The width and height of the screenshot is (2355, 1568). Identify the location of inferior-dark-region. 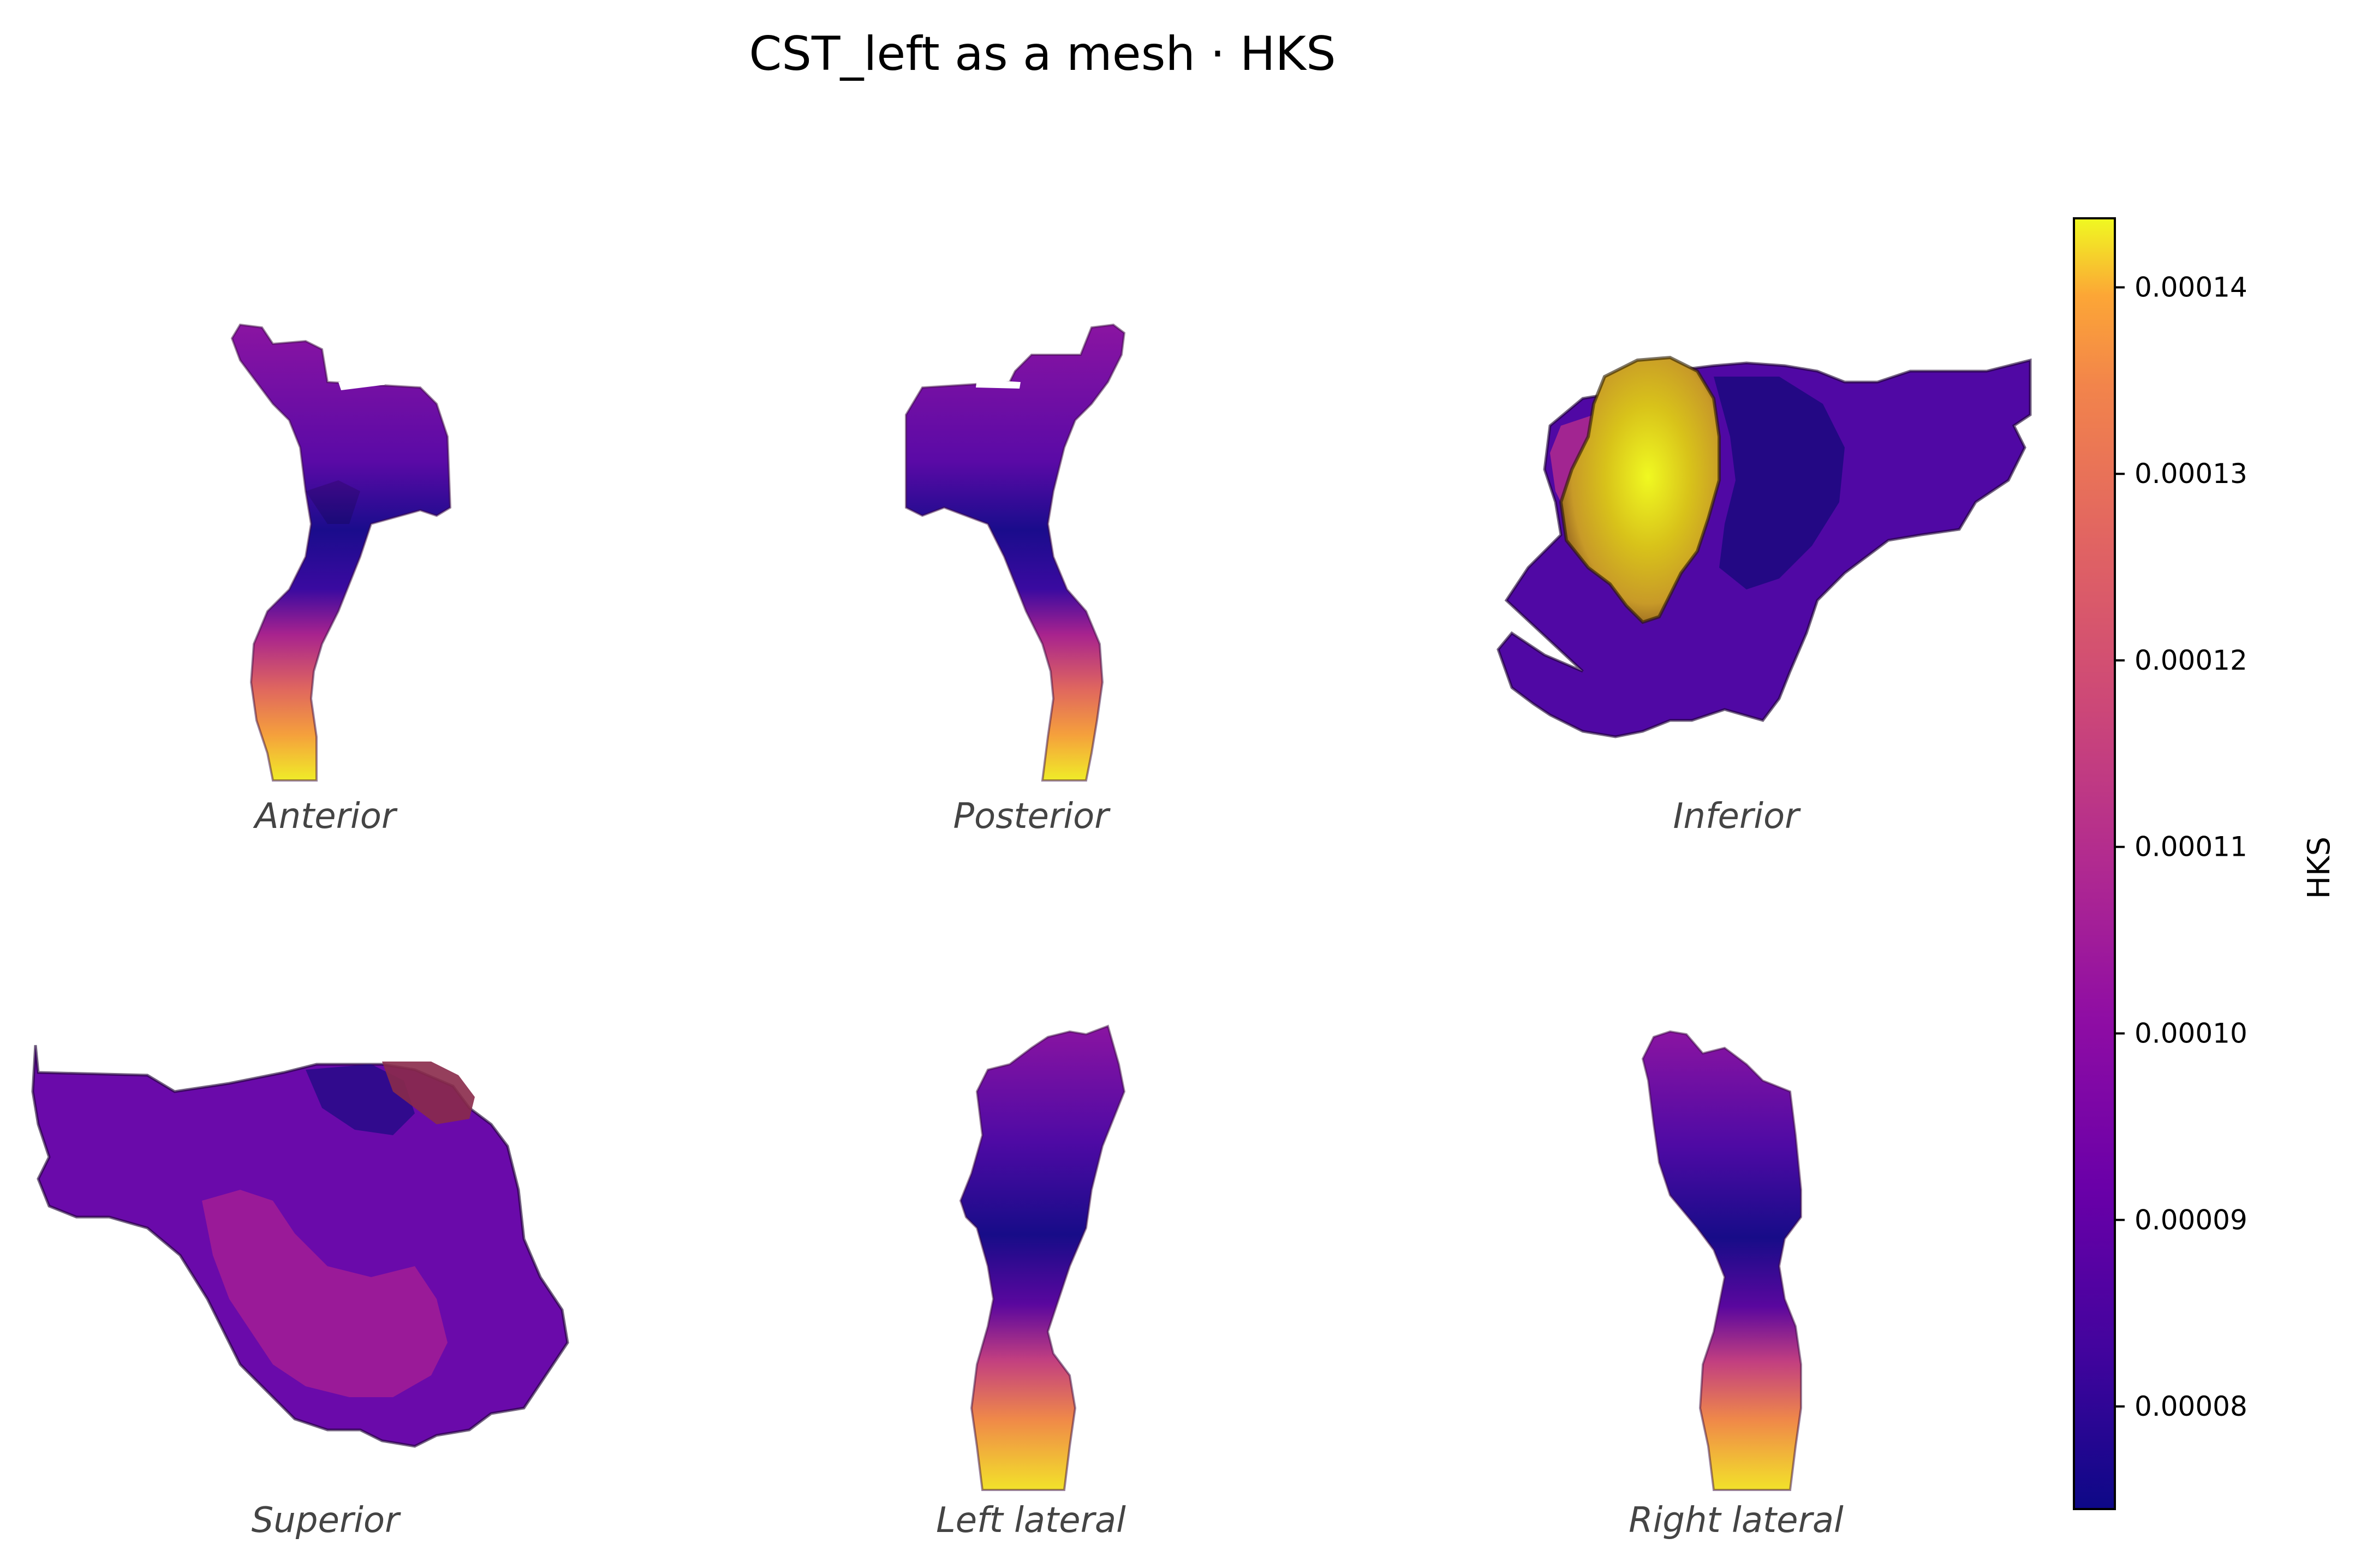
(1779, 483).